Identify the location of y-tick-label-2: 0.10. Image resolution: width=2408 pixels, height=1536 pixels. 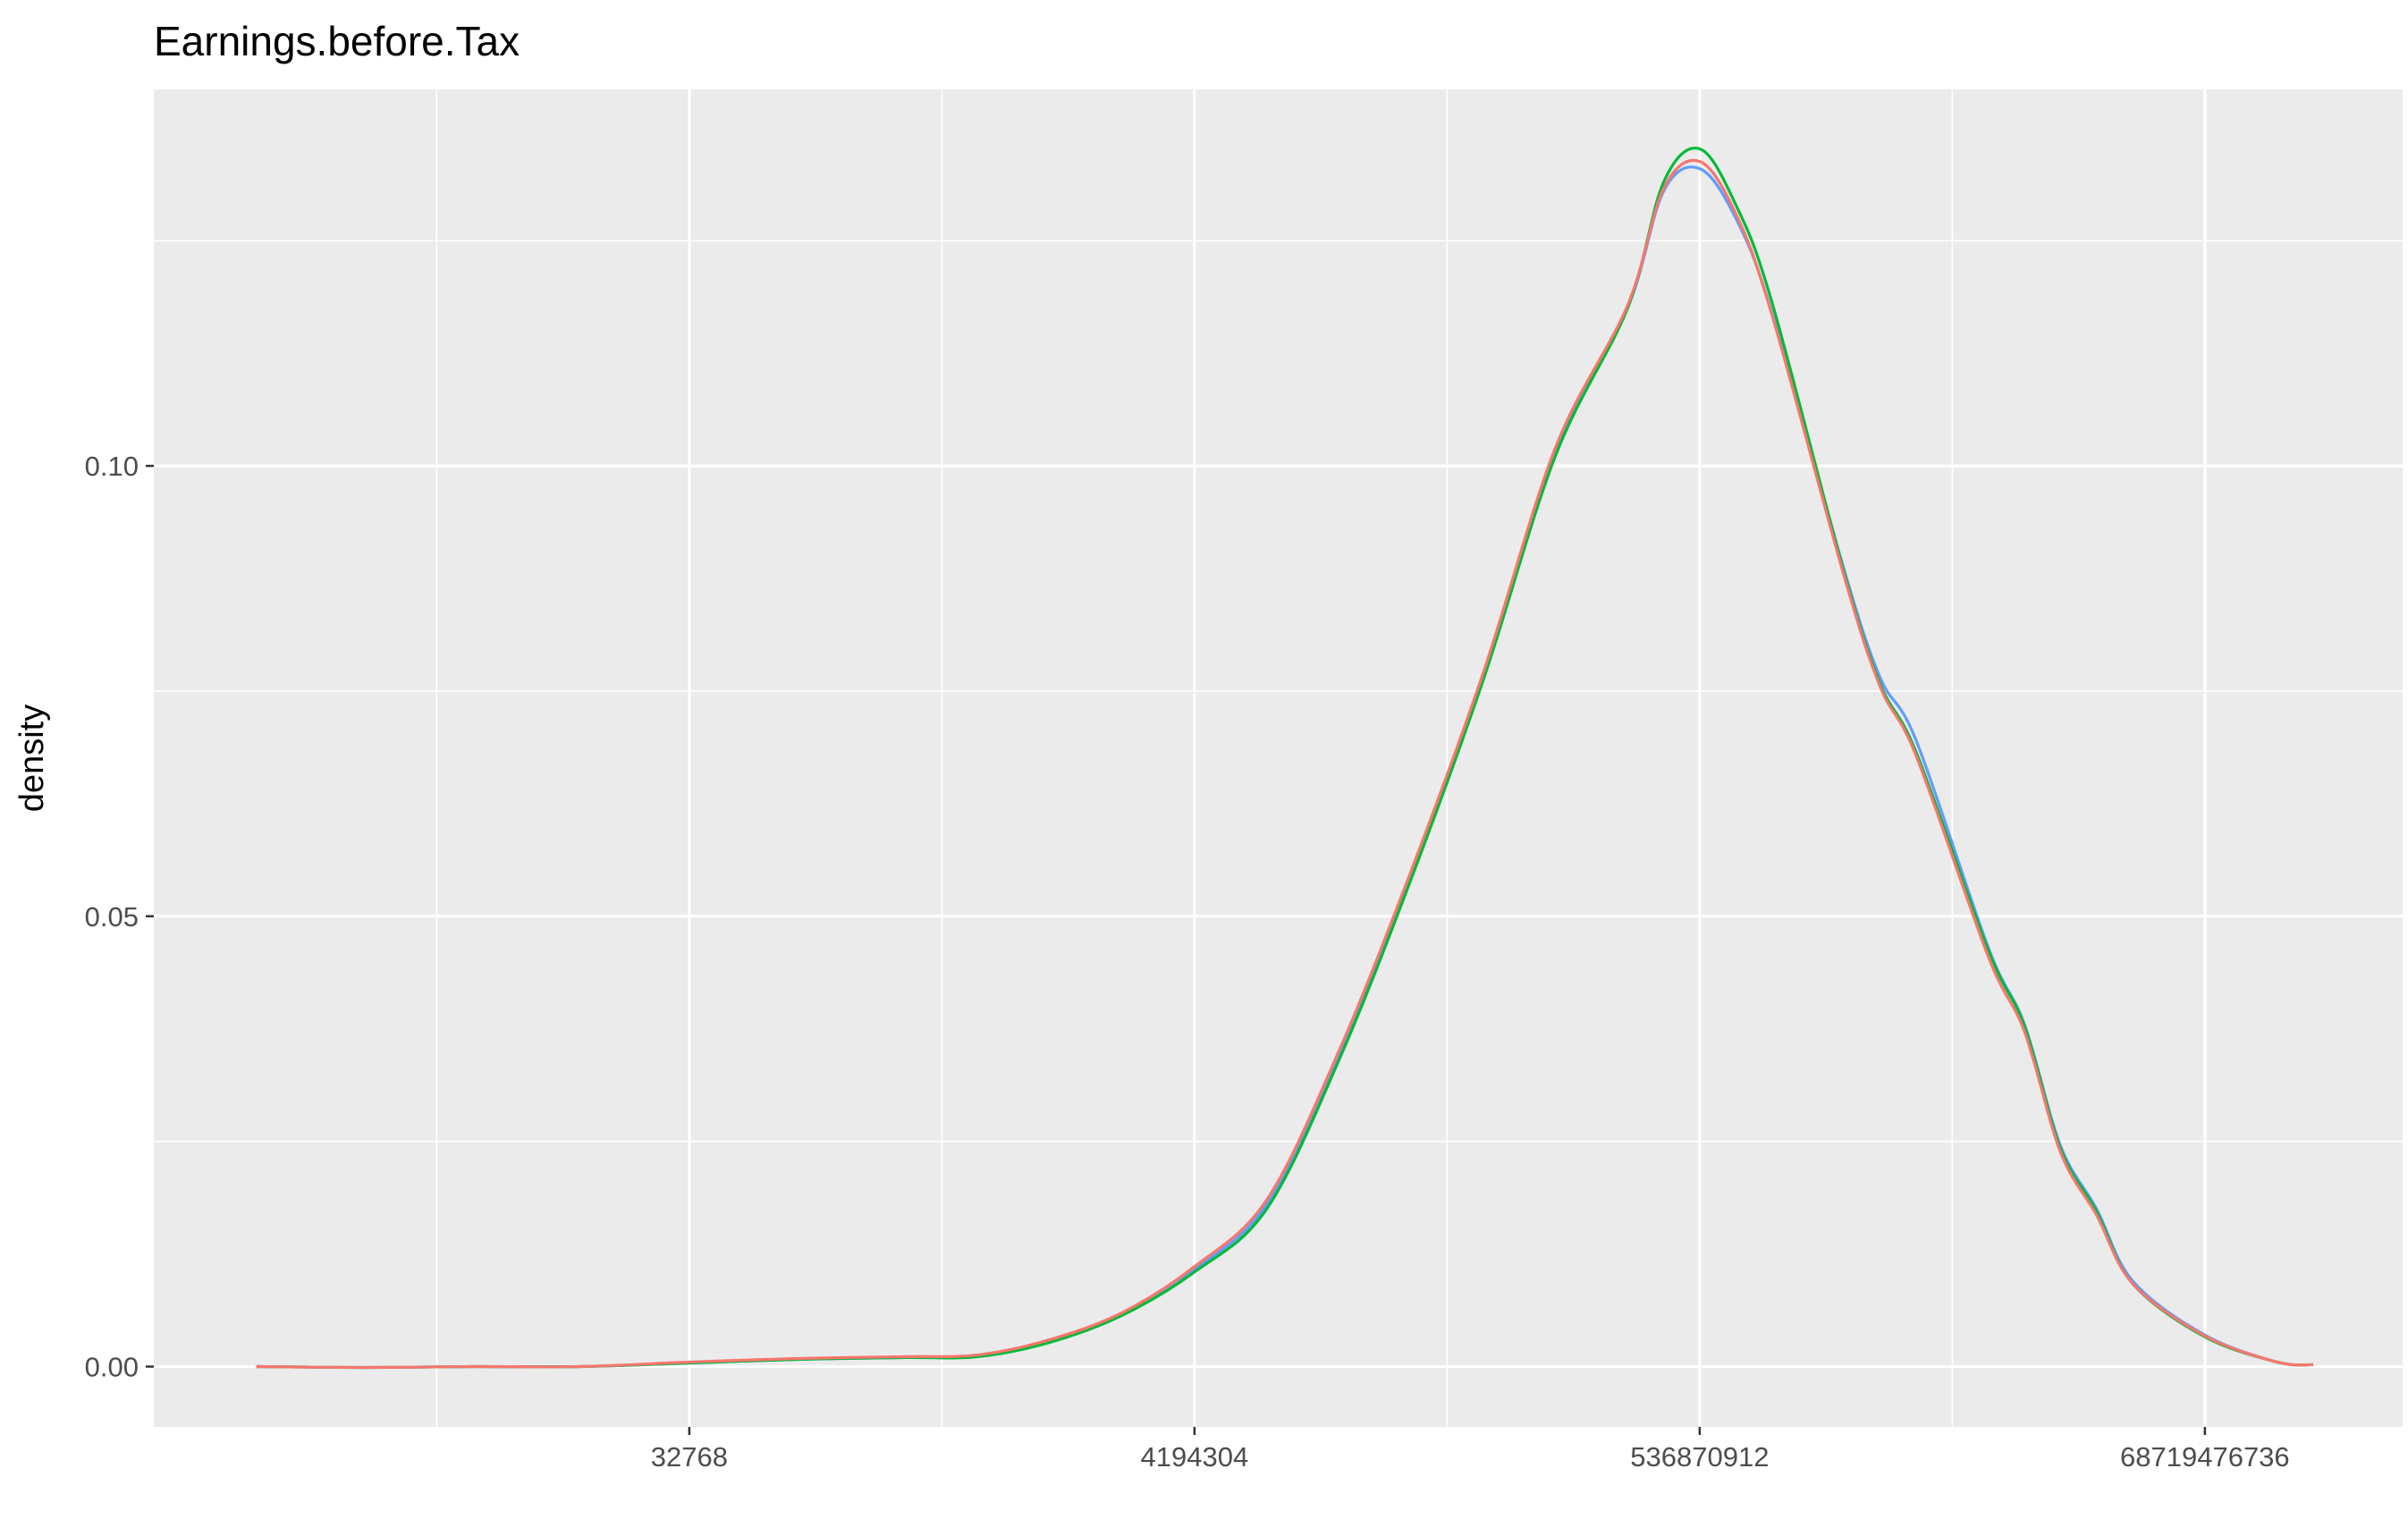
(112, 466).